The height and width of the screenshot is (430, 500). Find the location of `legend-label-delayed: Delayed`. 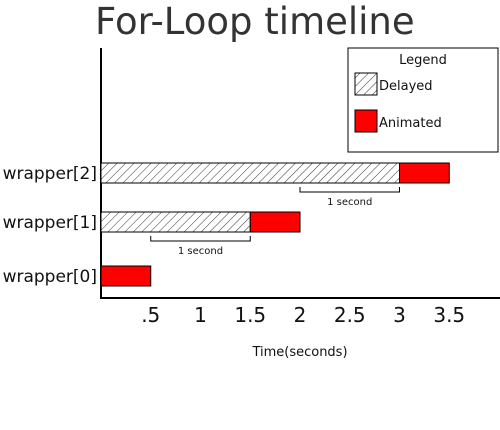

legend-label-delayed: Delayed is located at coordinates (406, 86).